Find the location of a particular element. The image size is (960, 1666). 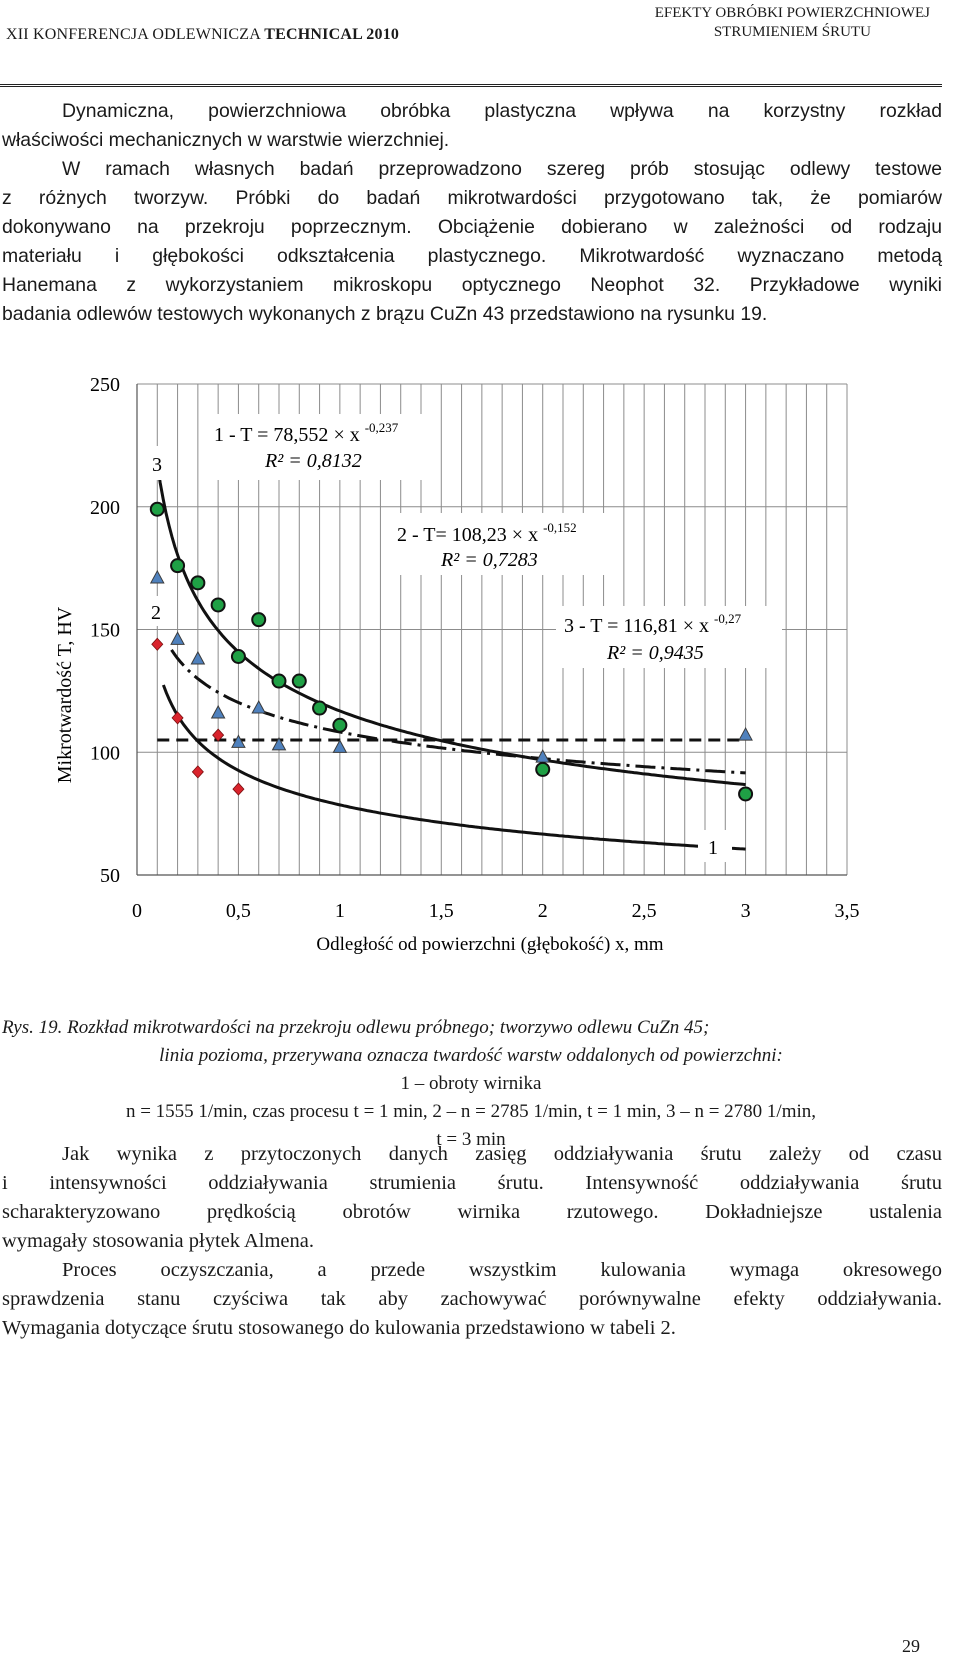

series-2-label-box is located at coordinates (157, 611).